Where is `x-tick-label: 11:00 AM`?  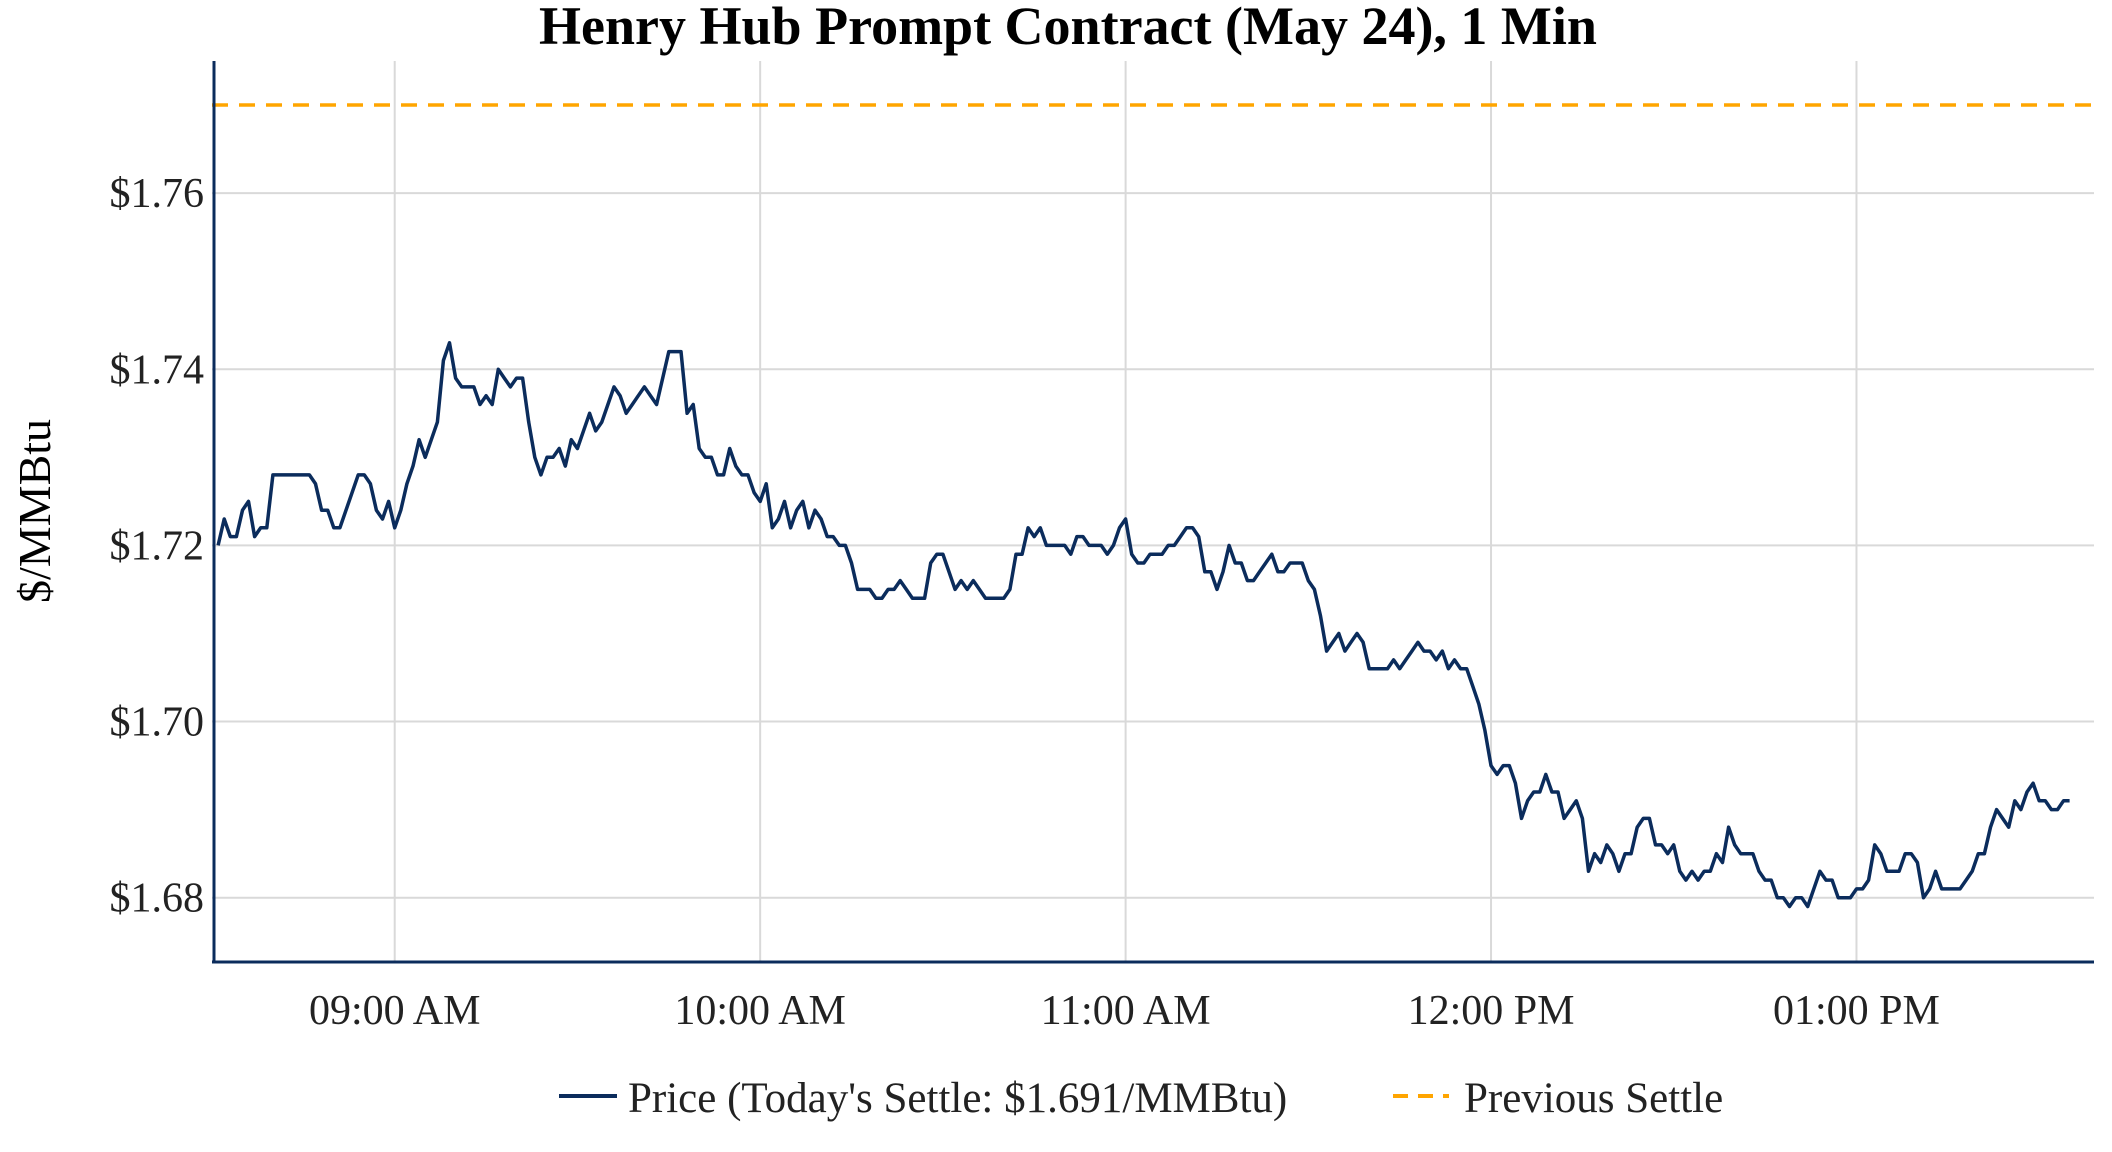
x-tick-label: 11:00 AM is located at coordinates (1126, 1011).